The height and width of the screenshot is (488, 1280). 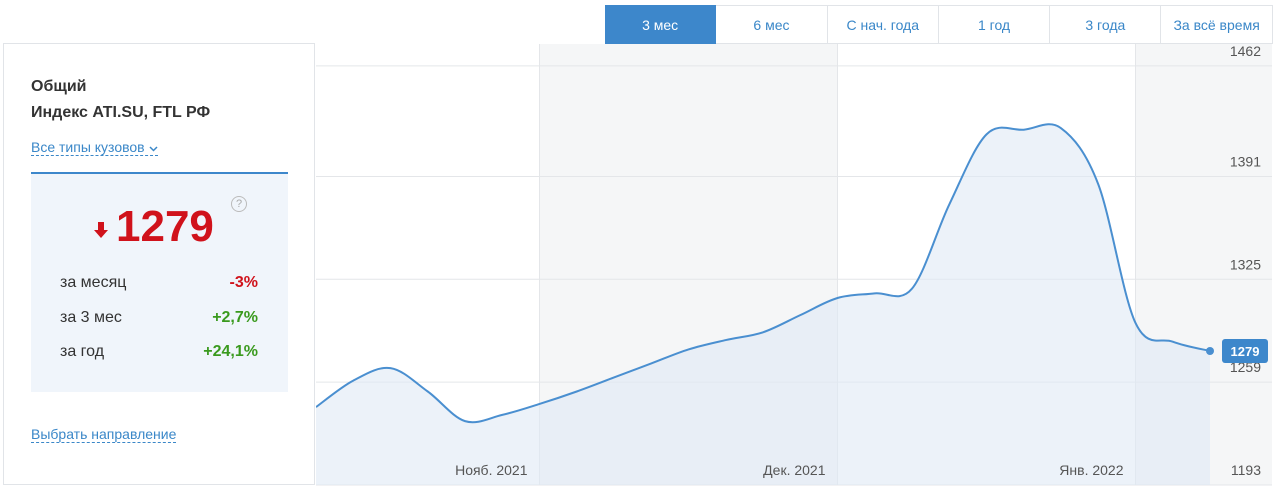 What do you see at coordinates (1217, 24) in the screenshot?
I see `tab: За всё время` at bounding box center [1217, 24].